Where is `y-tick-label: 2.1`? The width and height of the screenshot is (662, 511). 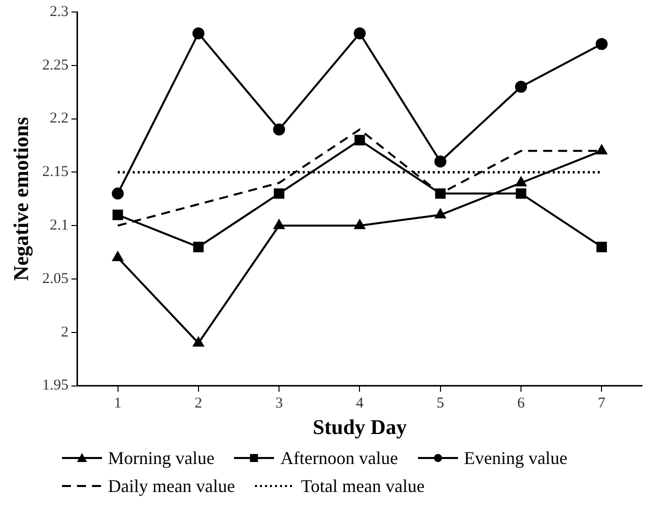 y-tick-label: 2.1 is located at coordinates (59, 226).